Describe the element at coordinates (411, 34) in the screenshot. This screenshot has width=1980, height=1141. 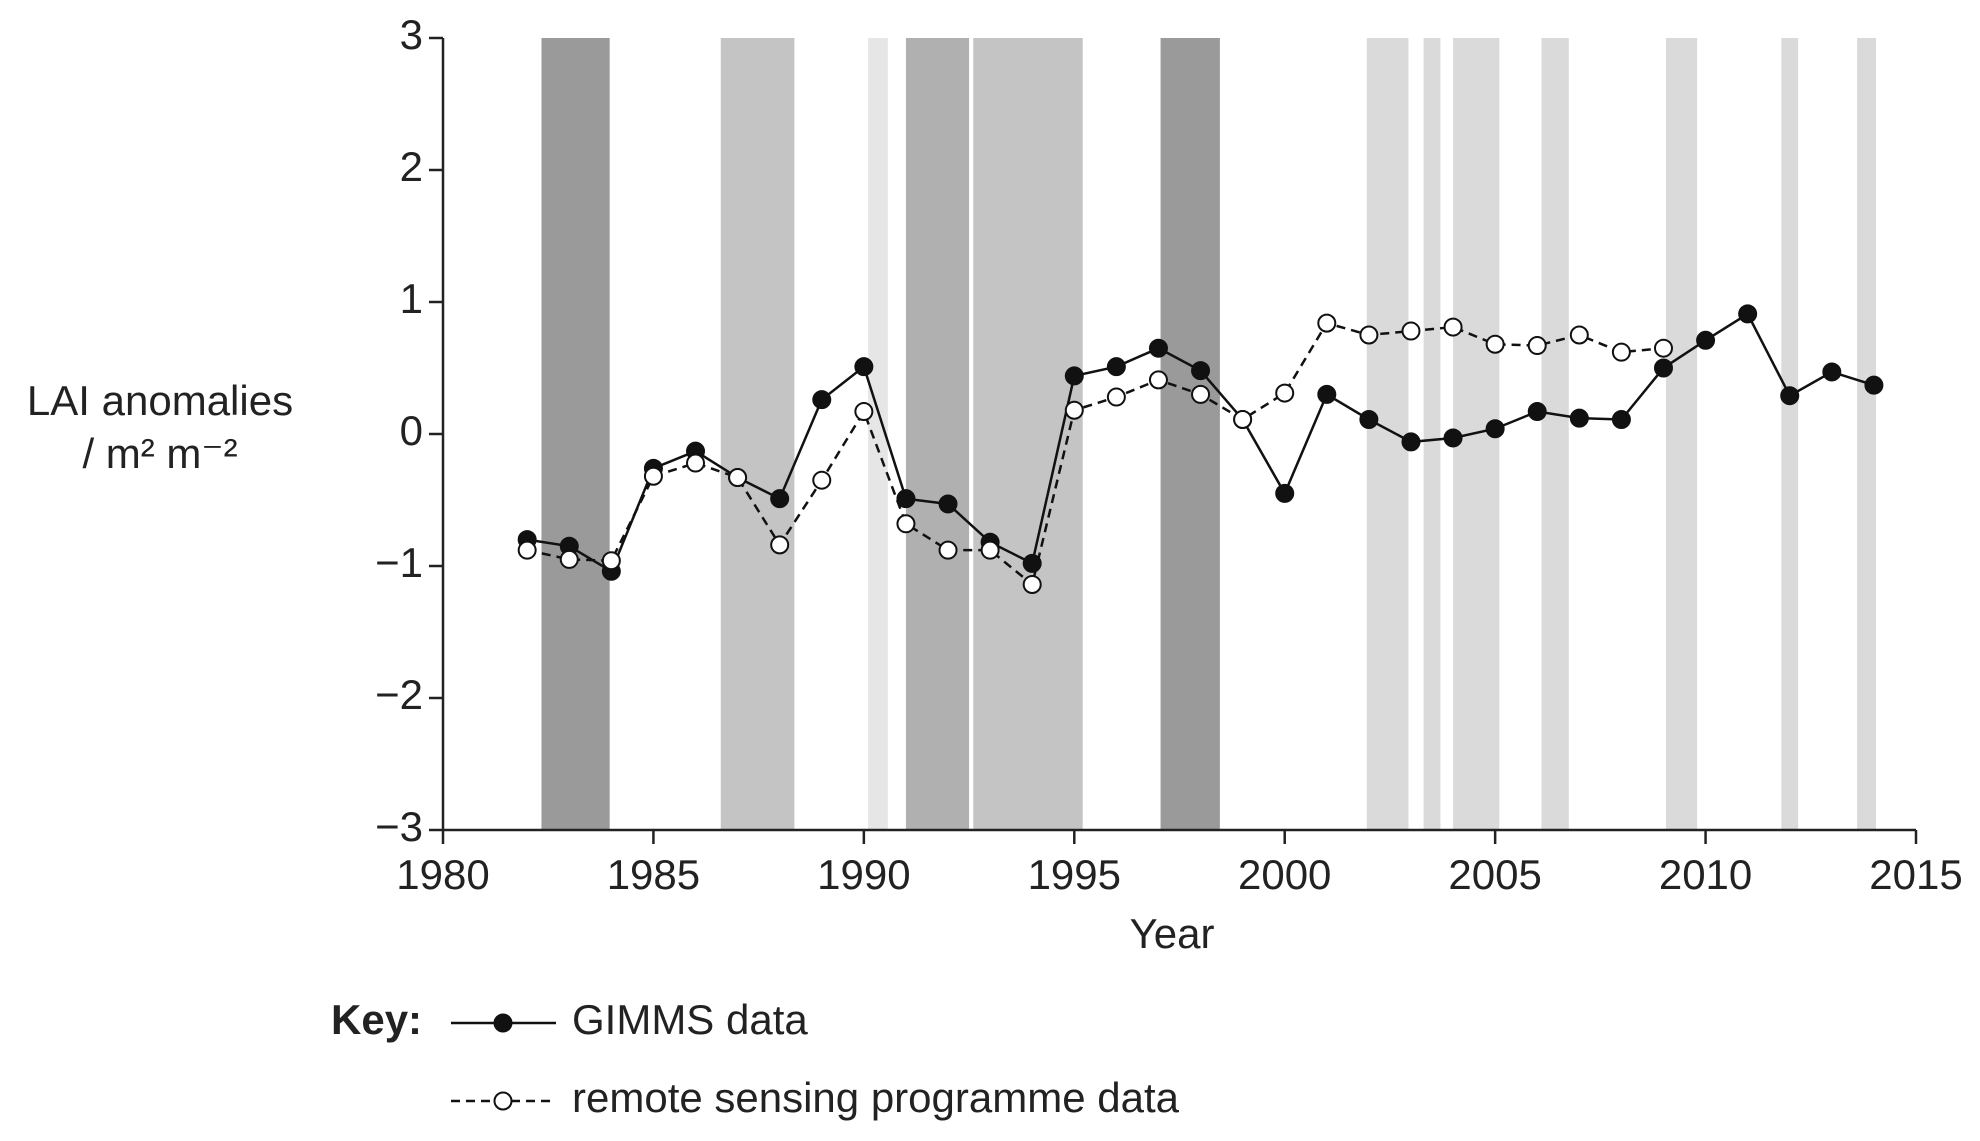
I see `y-tick-label: 3` at that location.